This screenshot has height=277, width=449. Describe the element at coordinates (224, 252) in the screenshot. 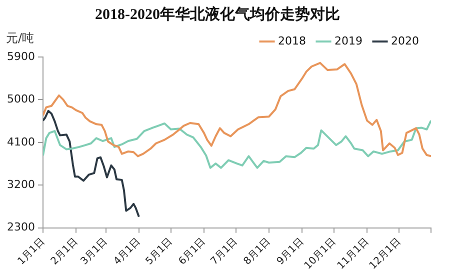

I see `x-tick-label: 7月1日` at that location.